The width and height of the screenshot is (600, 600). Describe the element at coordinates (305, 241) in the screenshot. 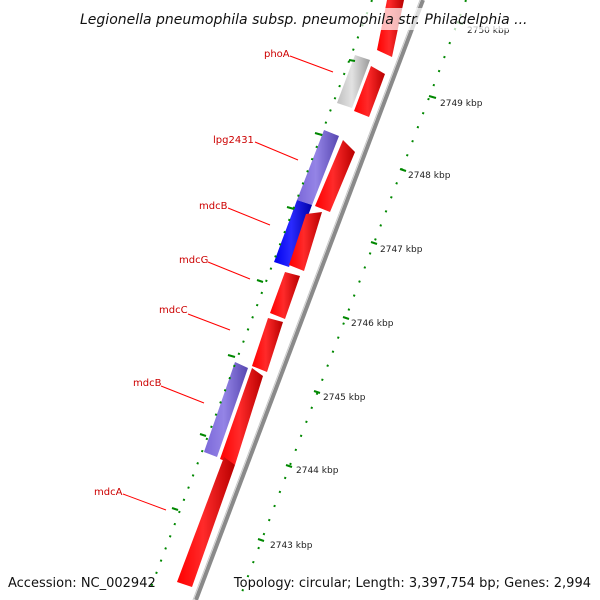

I see `gene-block-mdcB-forward` at that location.